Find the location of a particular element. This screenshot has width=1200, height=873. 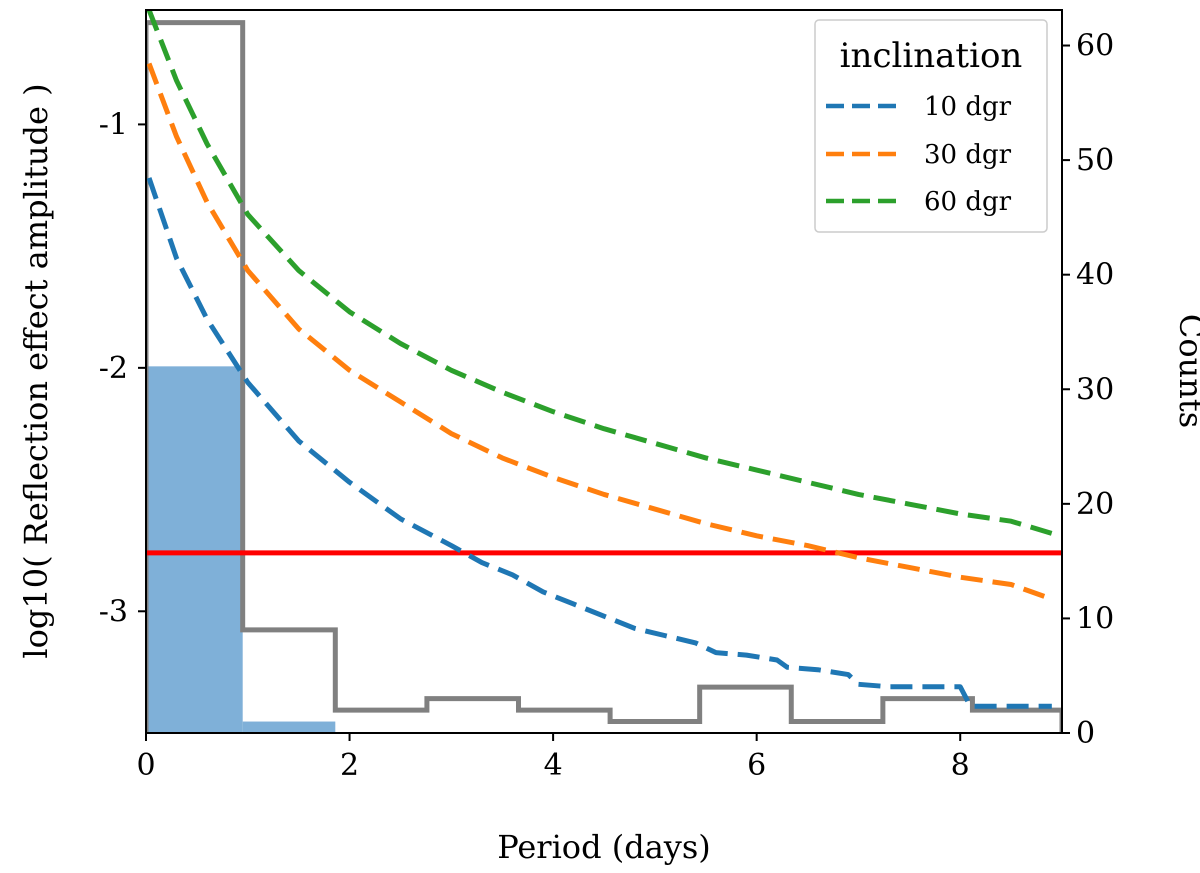

y2-tick-label: 60 is located at coordinates (1095, 46).